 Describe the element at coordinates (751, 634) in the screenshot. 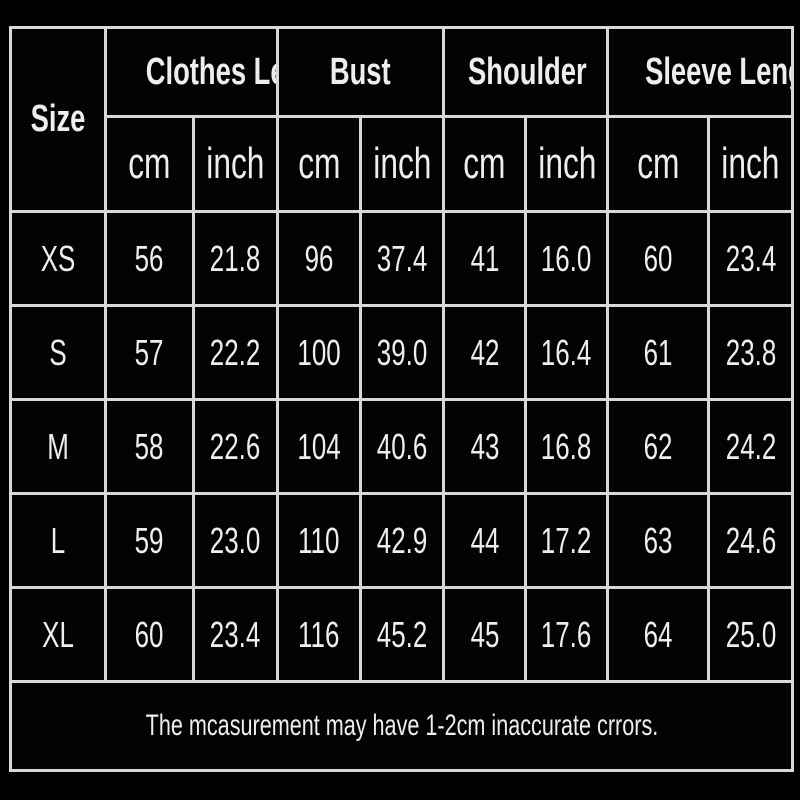

I see `measurement-cell: 25.0` at that location.